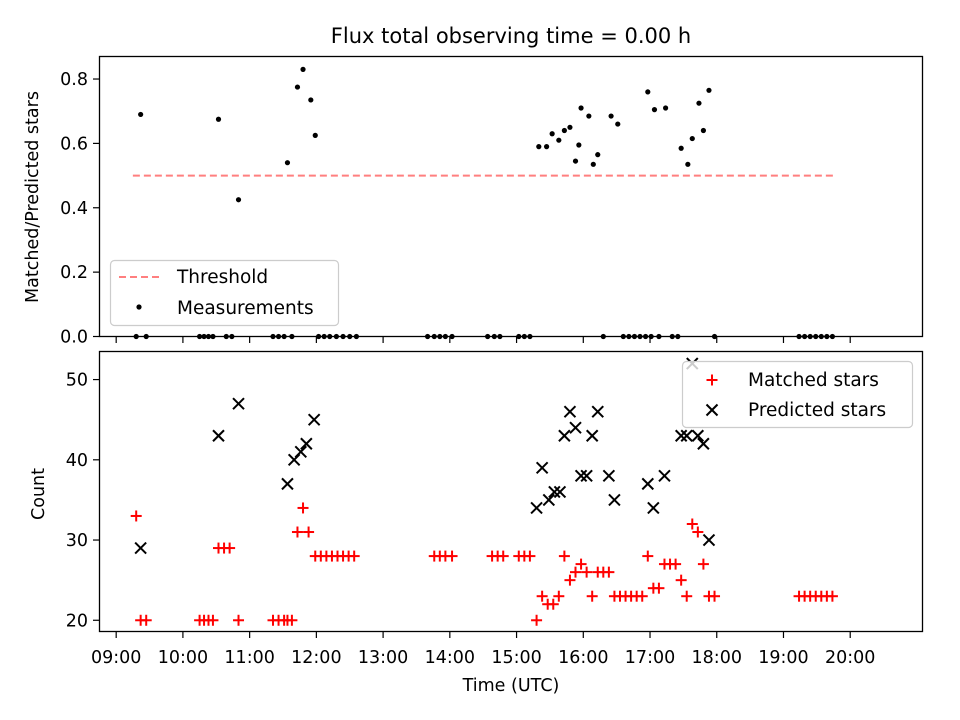 The width and height of the screenshot is (960, 720). What do you see at coordinates (33, 197) in the screenshot?
I see `y-axis-label: Matched/Predicted stars` at bounding box center [33, 197].